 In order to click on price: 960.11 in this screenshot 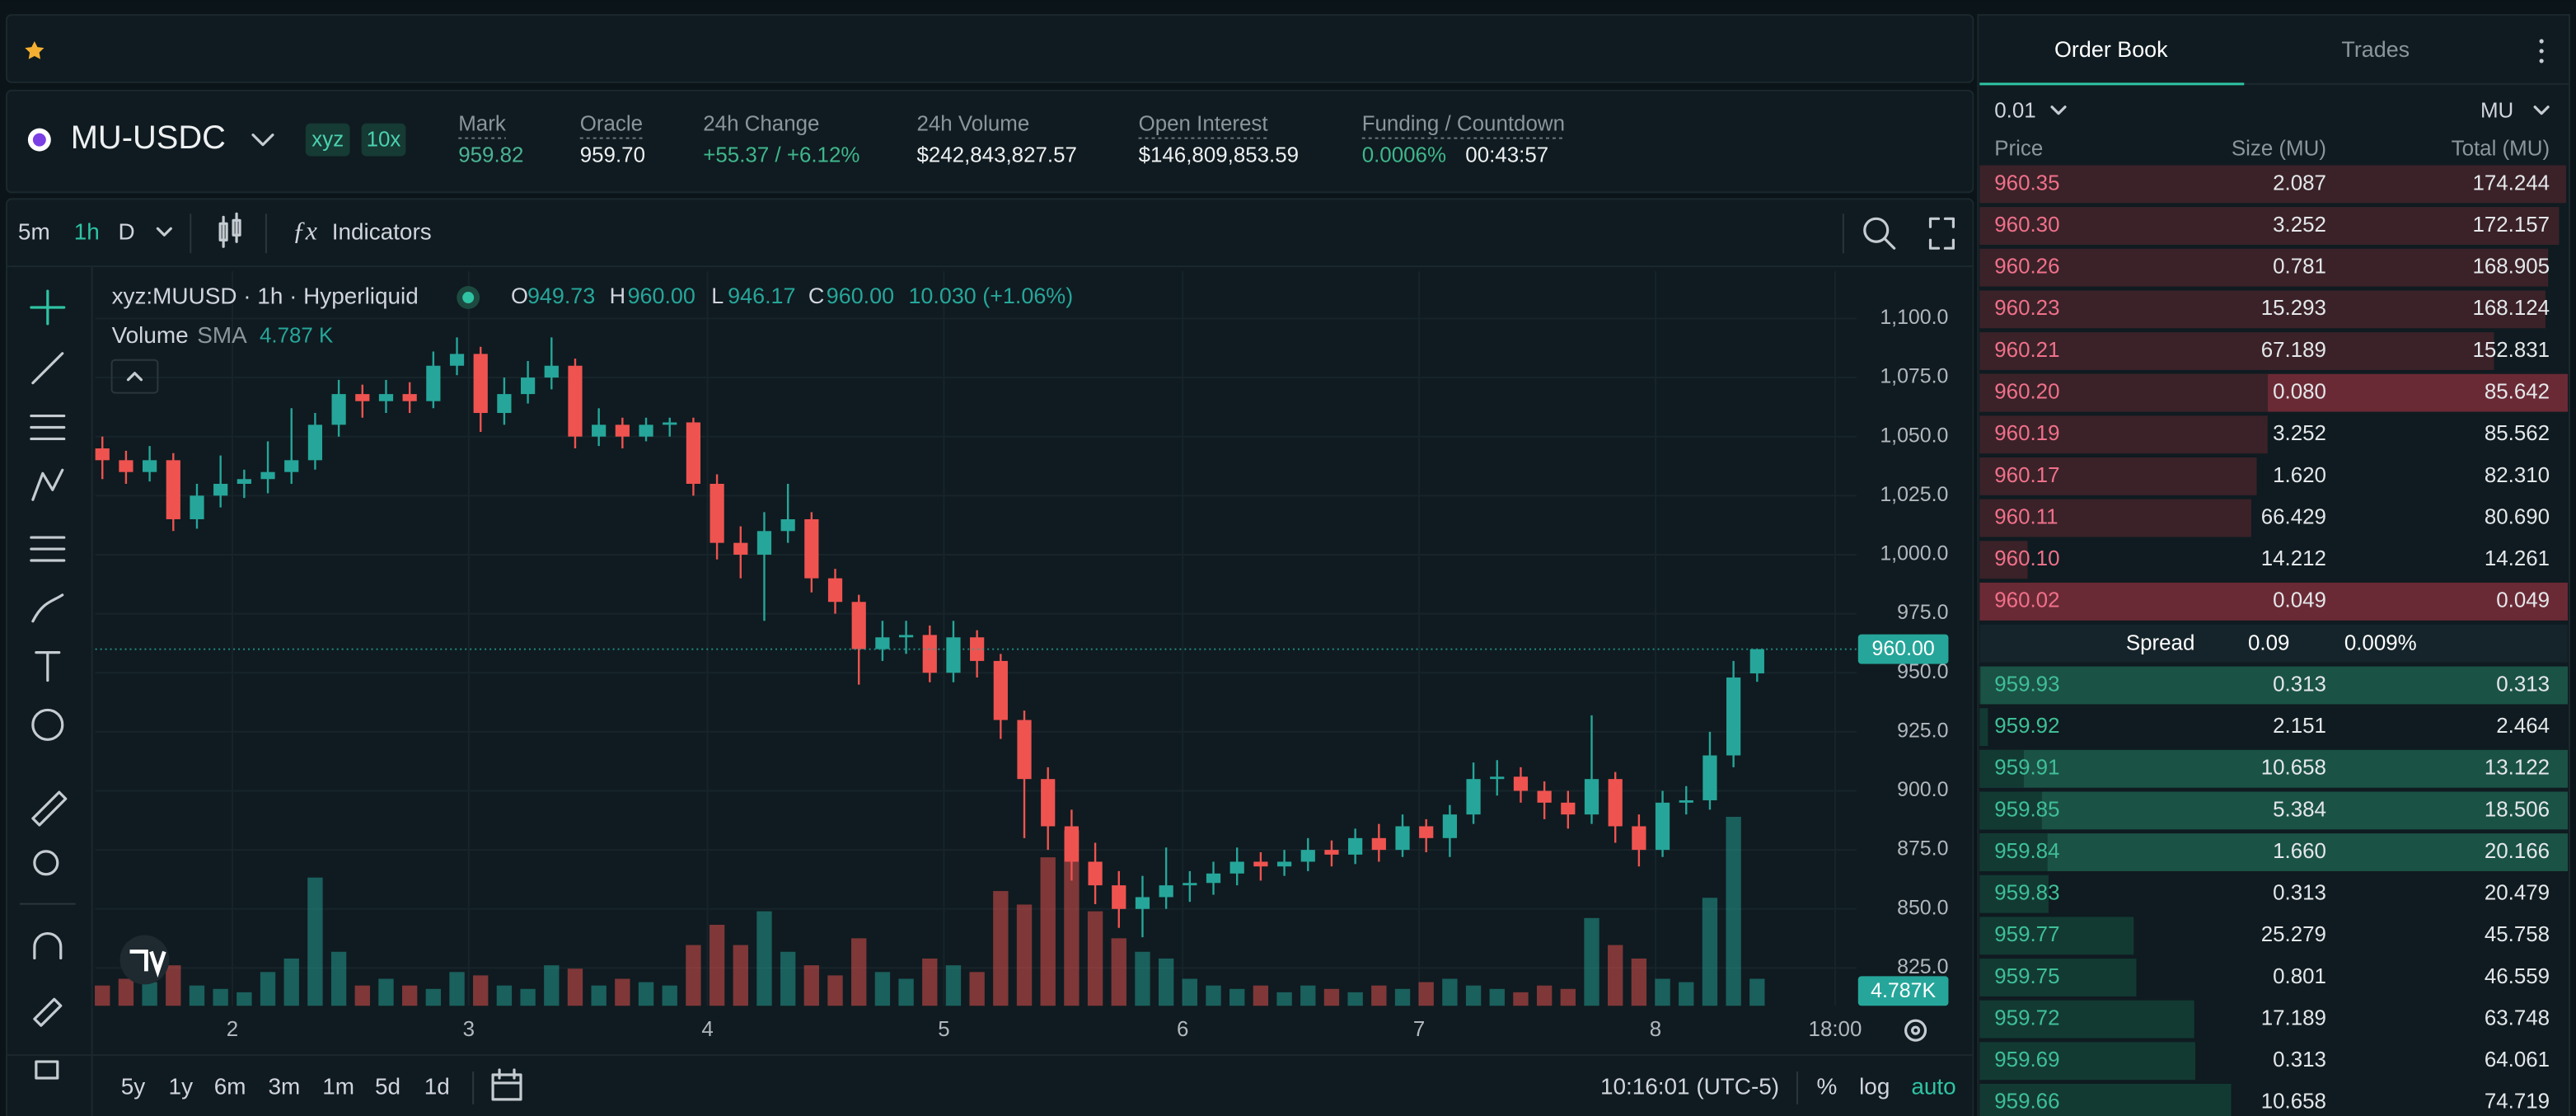, I will do `click(2026, 516)`.